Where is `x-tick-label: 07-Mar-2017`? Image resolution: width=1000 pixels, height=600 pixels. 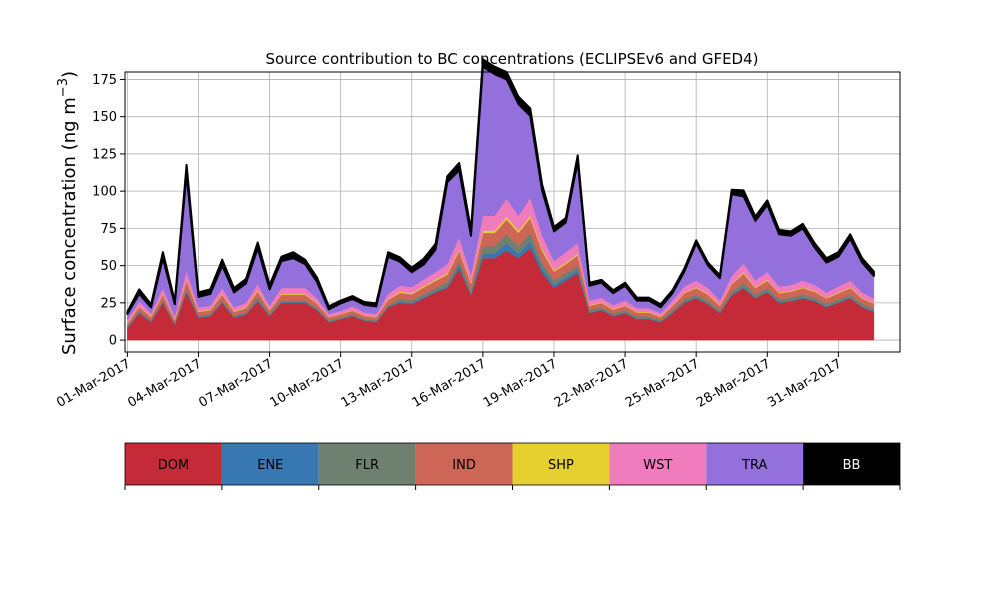 x-tick-label: 07-Mar-2017 is located at coordinates (235, 383).